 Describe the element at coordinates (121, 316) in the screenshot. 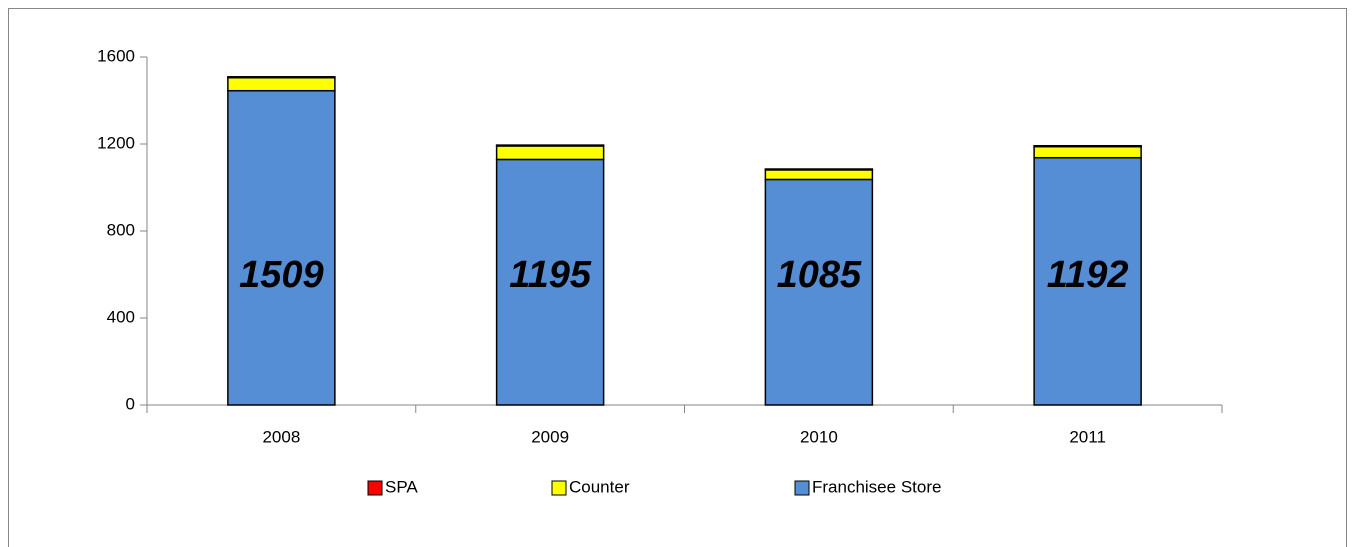

I see `y-tick-label: 400` at that location.